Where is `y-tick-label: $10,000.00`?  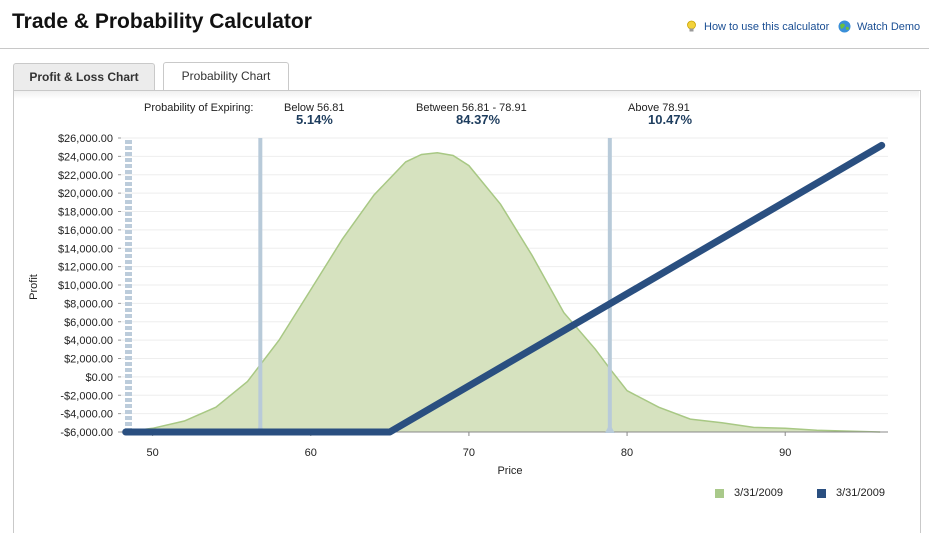
y-tick-label: $10,000.00 is located at coordinates (85, 286).